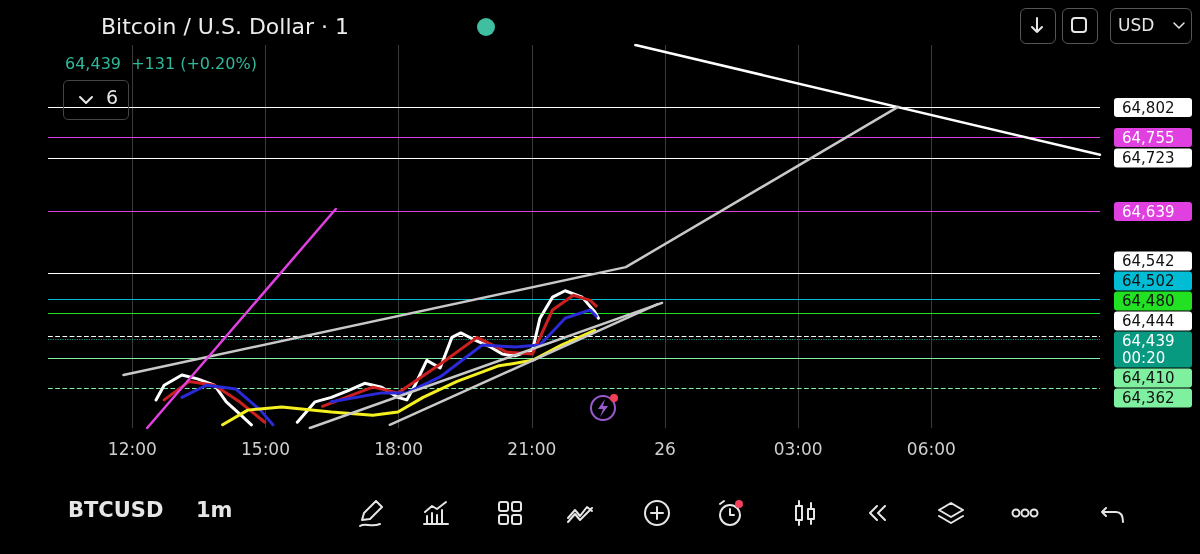 The image size is (1200, 554). What do you see at coordinates (161, 63) in the screenshot?
I see `text: 64,439 +131 (+0.20%)` at bounding box center [161, 63].